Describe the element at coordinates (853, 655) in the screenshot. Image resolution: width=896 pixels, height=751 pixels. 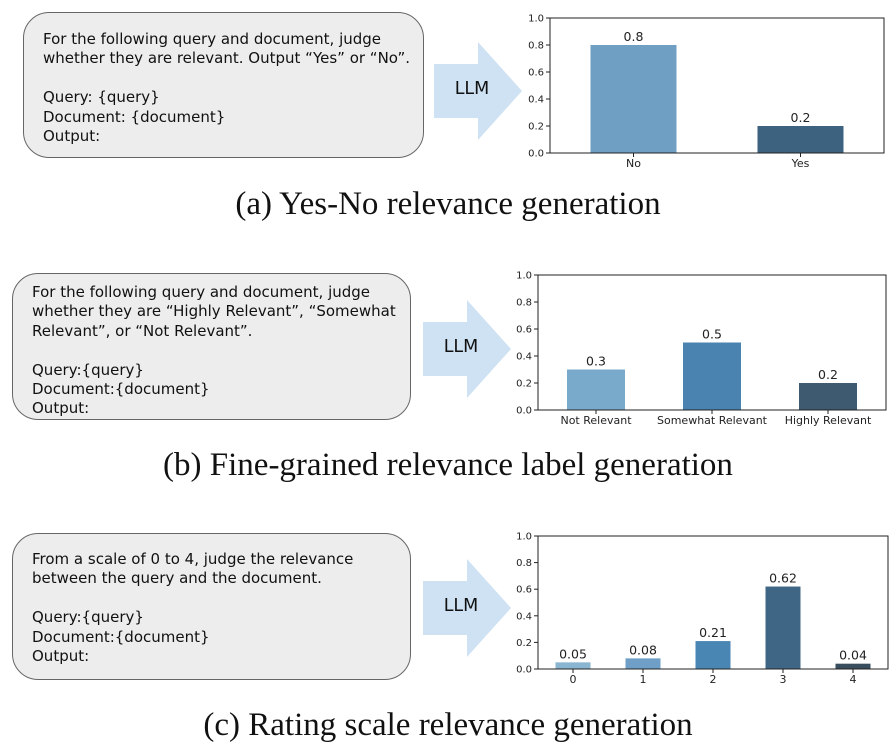
I see `data-label: 0.04` at that location.